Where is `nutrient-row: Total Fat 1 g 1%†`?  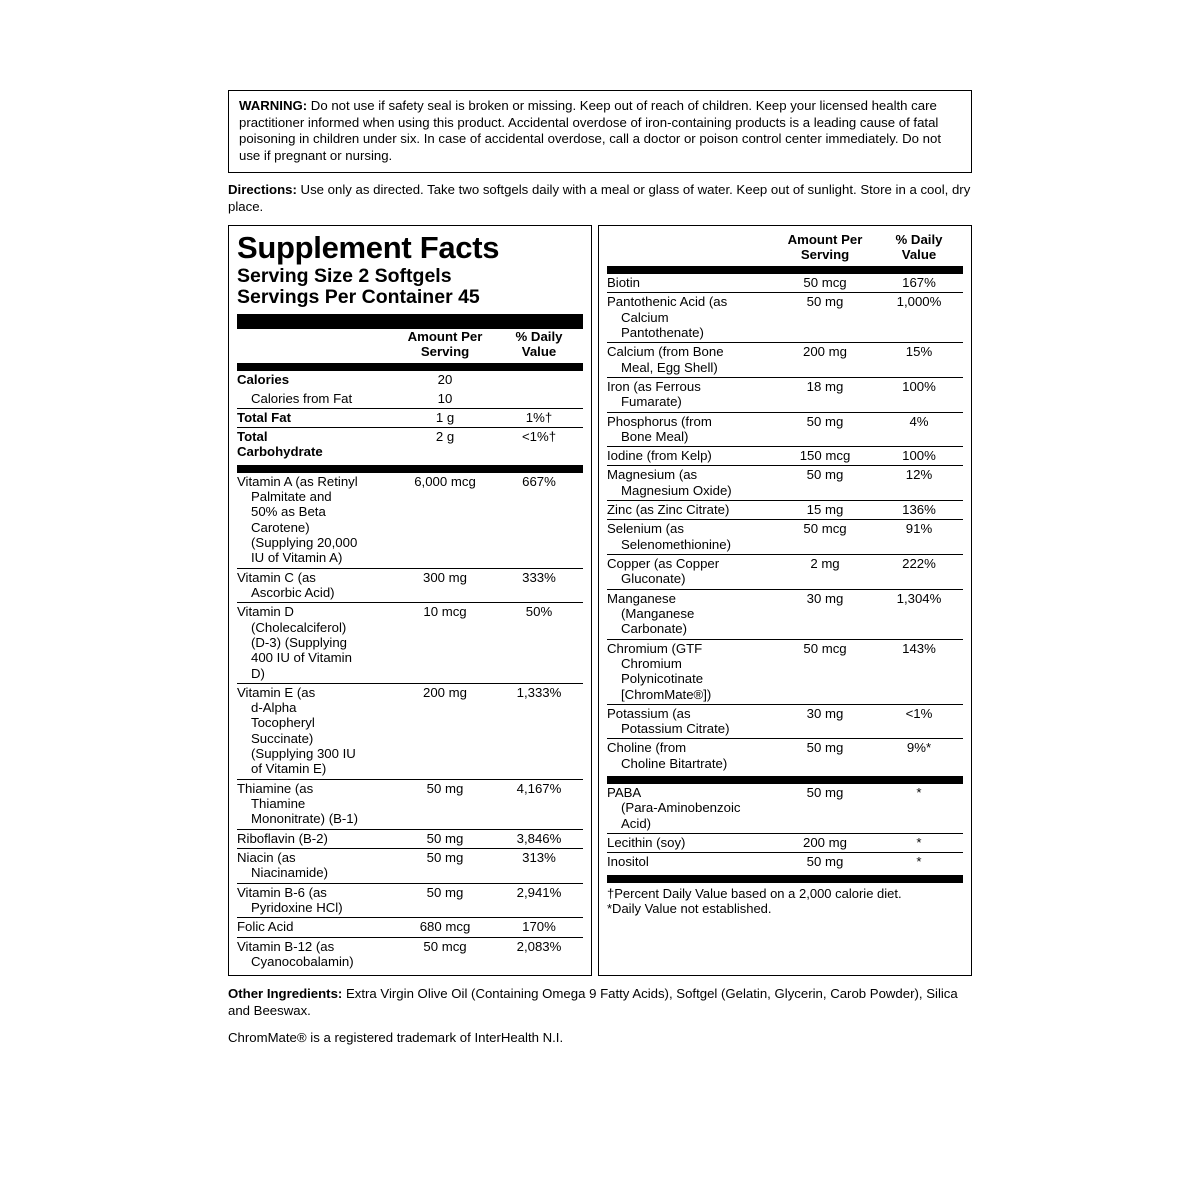
nutrient-row: Total Fat 1 g 1%† is located at coordinates (410, 417).